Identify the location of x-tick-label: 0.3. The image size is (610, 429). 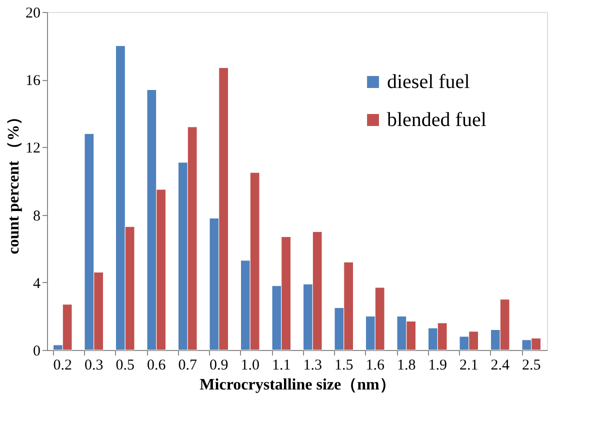
(94, 366).